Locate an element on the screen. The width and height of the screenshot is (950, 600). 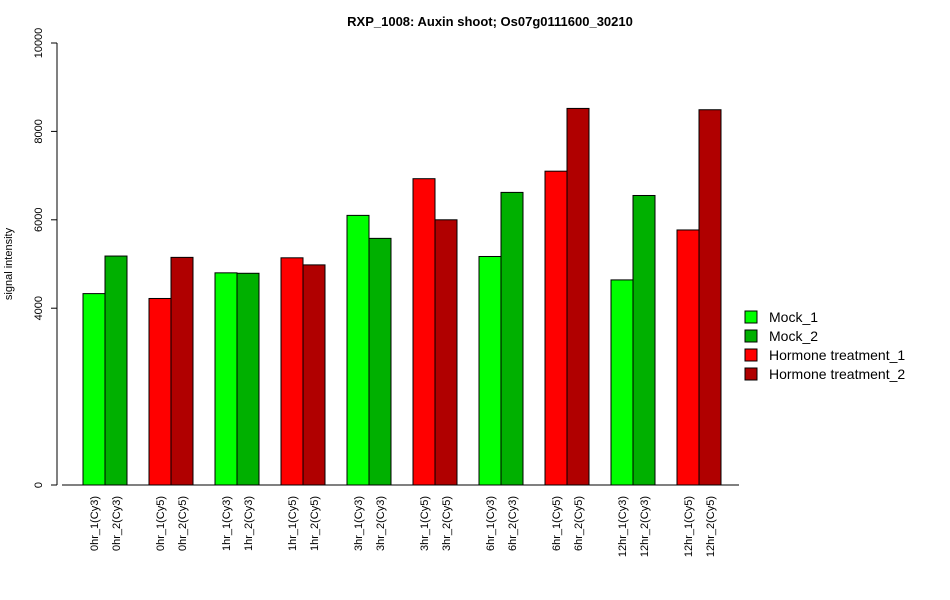
bar-6hr_1(Cy5) is located at coordinates (556, 328).